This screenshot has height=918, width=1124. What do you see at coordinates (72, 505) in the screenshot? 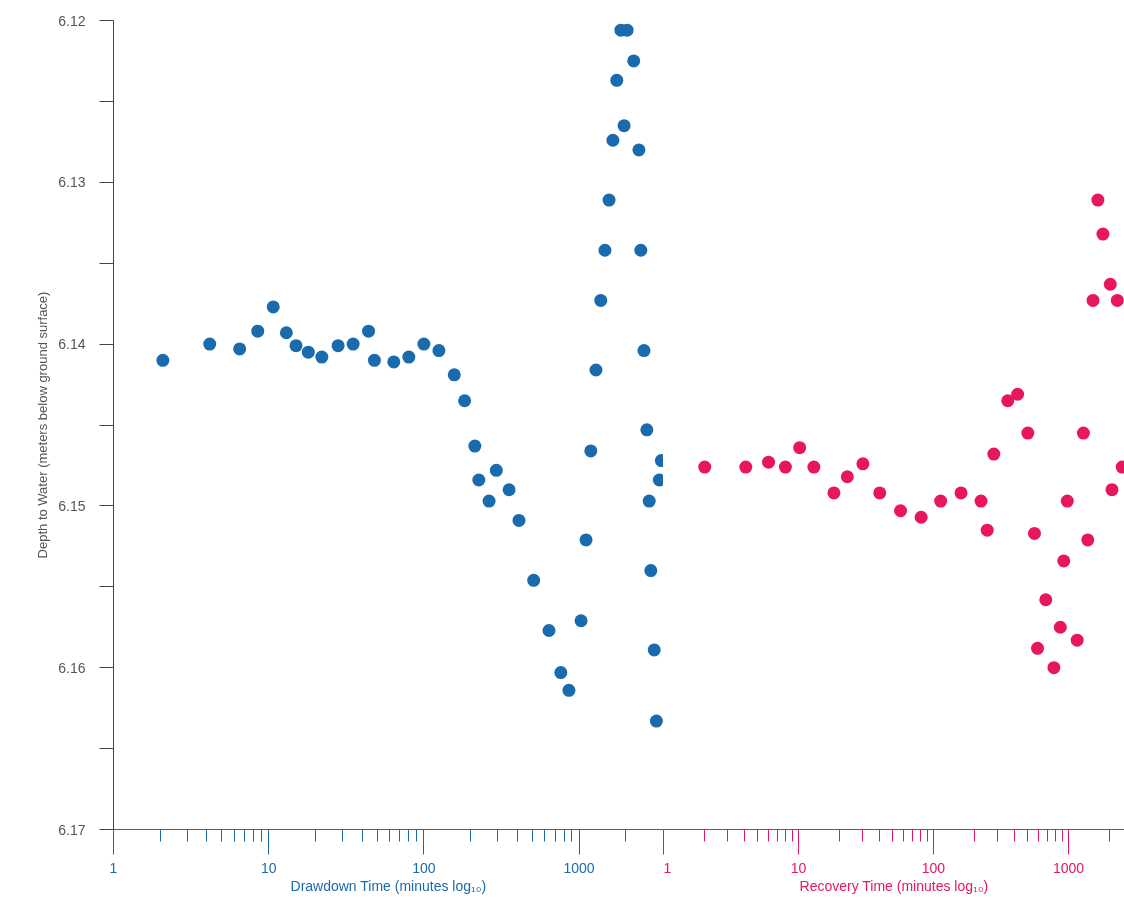
I see `y-tick-label: 6.15` at bounding box center [72, 505].